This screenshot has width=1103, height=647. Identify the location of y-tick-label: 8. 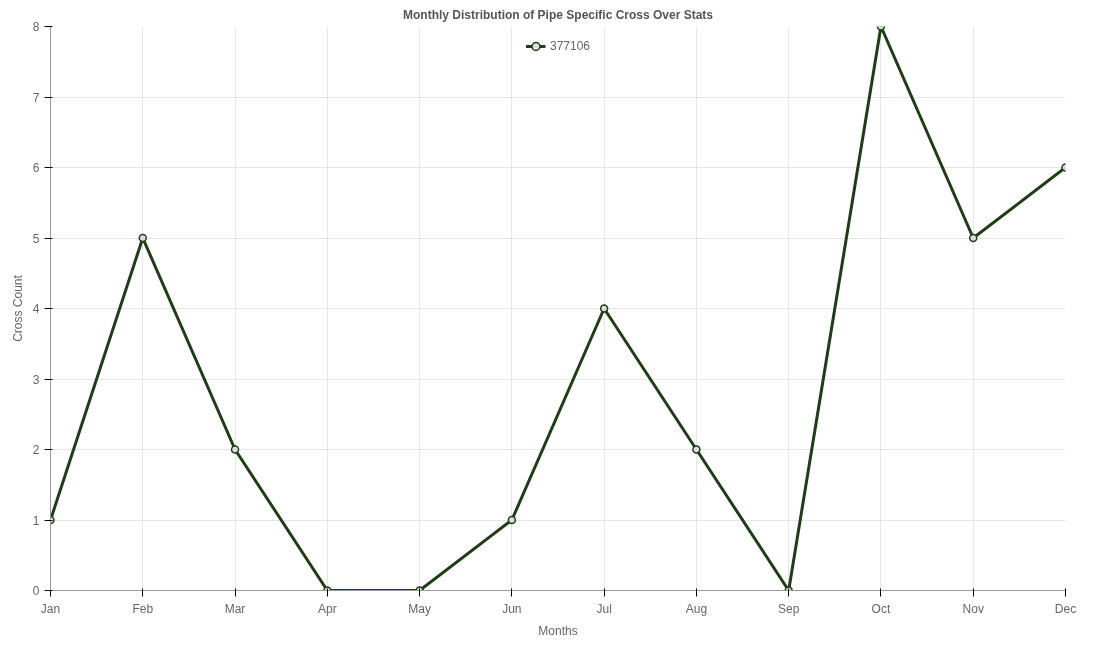
(36, 27).